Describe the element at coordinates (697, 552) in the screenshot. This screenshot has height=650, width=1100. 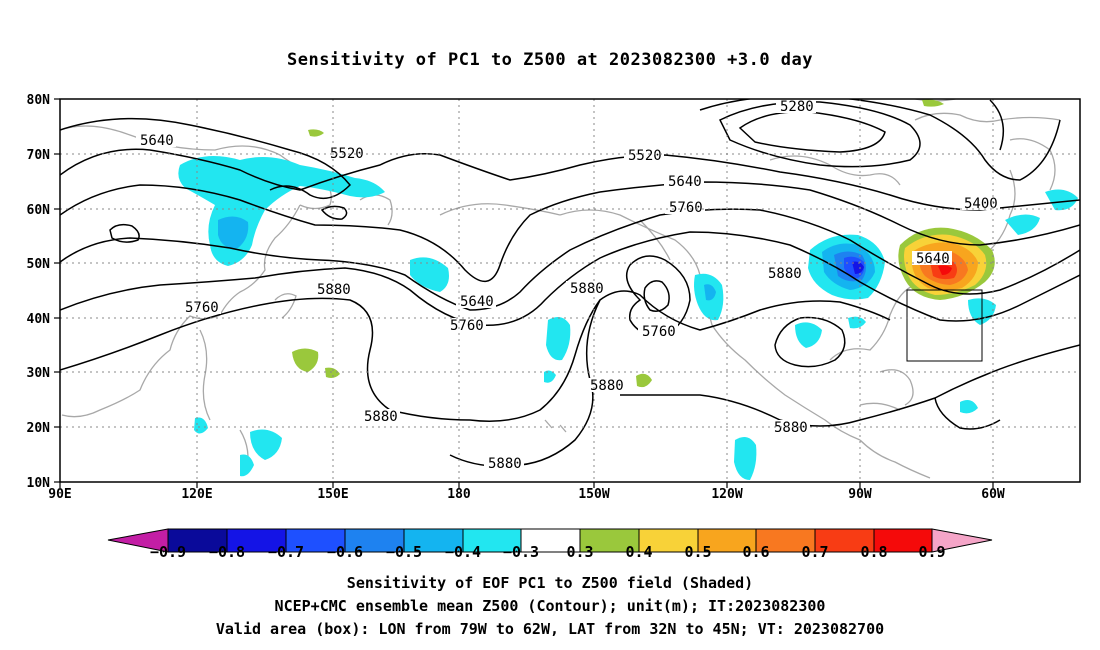
I see `colorbar-label-10: 0.5` at that location.